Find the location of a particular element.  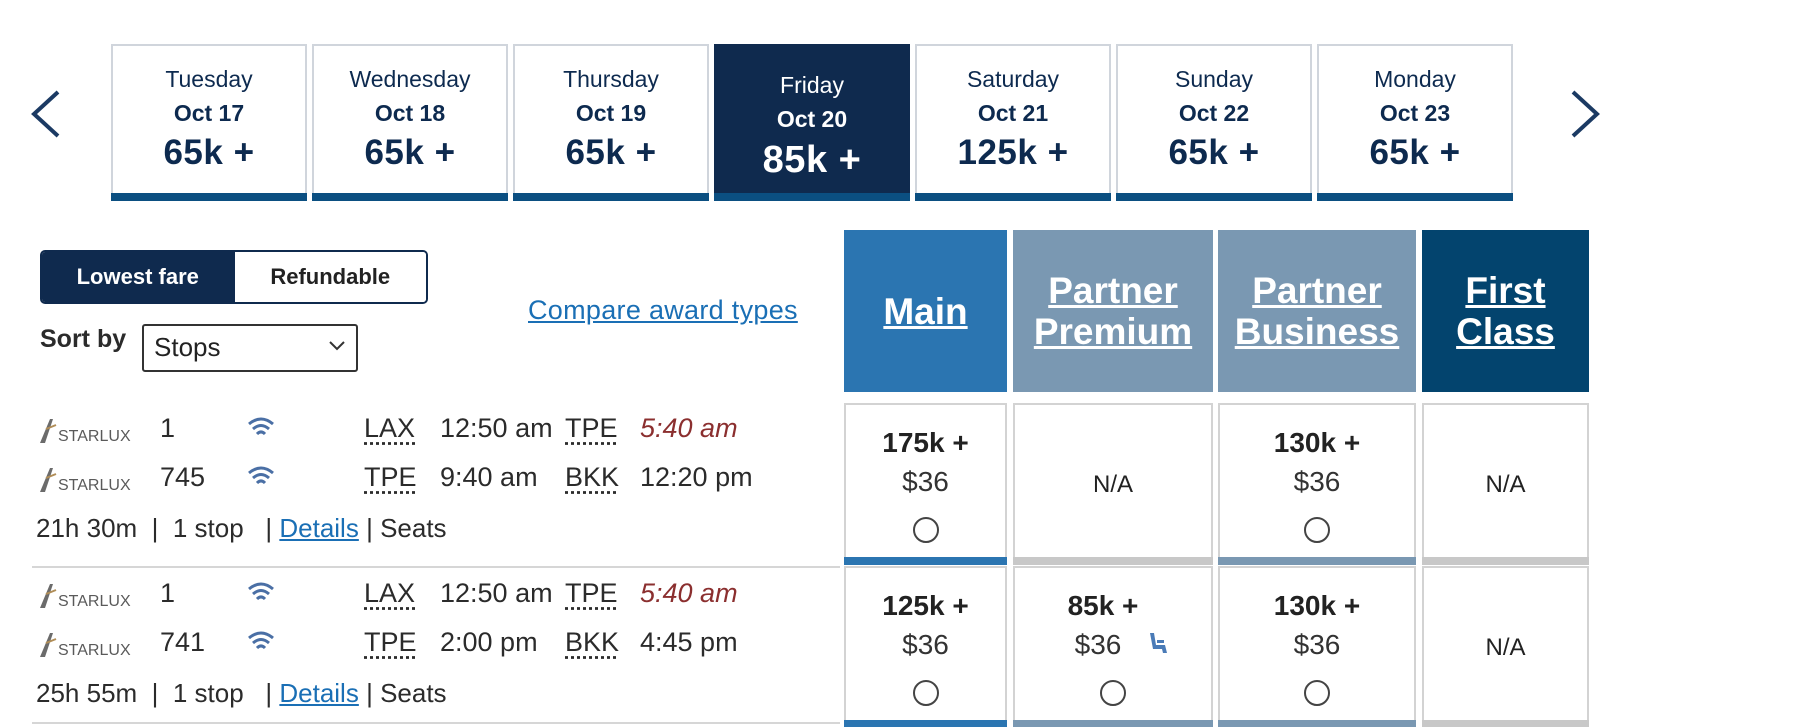

fare-miles: 85k + is located at coordinates (1103, 605).